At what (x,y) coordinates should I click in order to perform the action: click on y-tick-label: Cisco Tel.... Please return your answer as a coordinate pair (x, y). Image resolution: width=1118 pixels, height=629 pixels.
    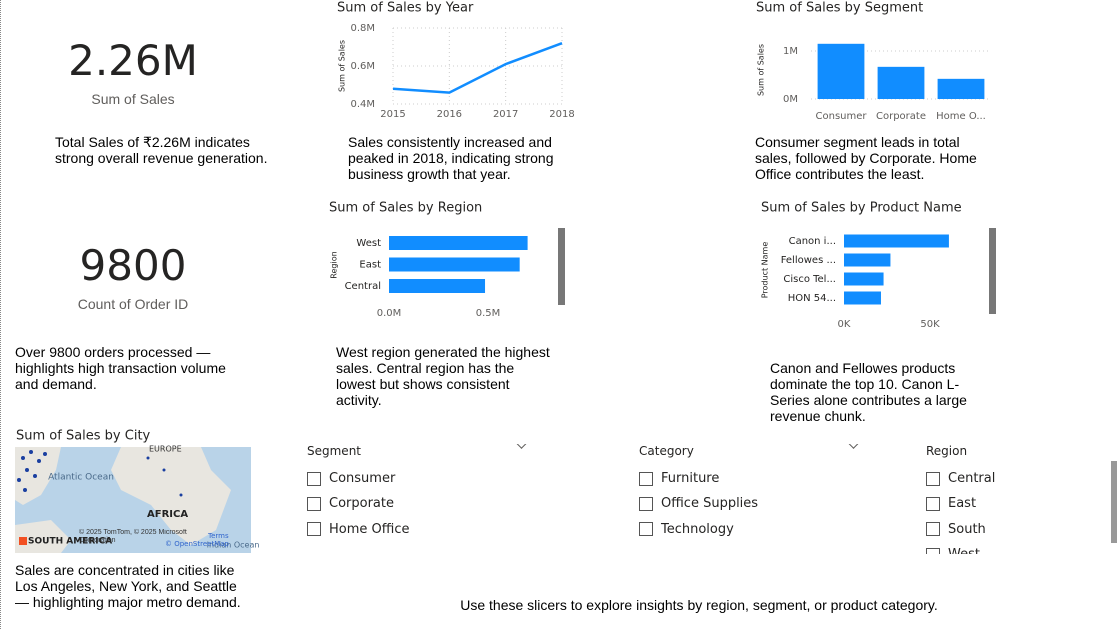
    Looking at the image, I should click on (809, 279).